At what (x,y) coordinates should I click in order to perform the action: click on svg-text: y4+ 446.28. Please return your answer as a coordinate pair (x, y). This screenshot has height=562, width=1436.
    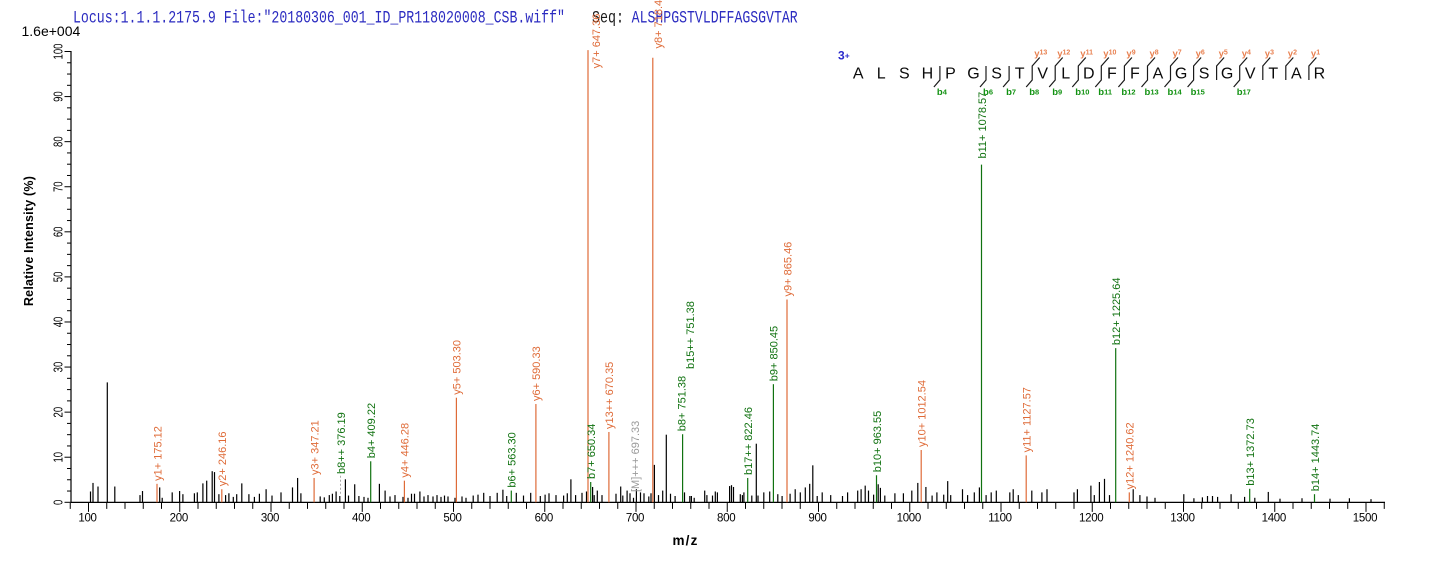
    Looking at the image, I should click on (406, 450).